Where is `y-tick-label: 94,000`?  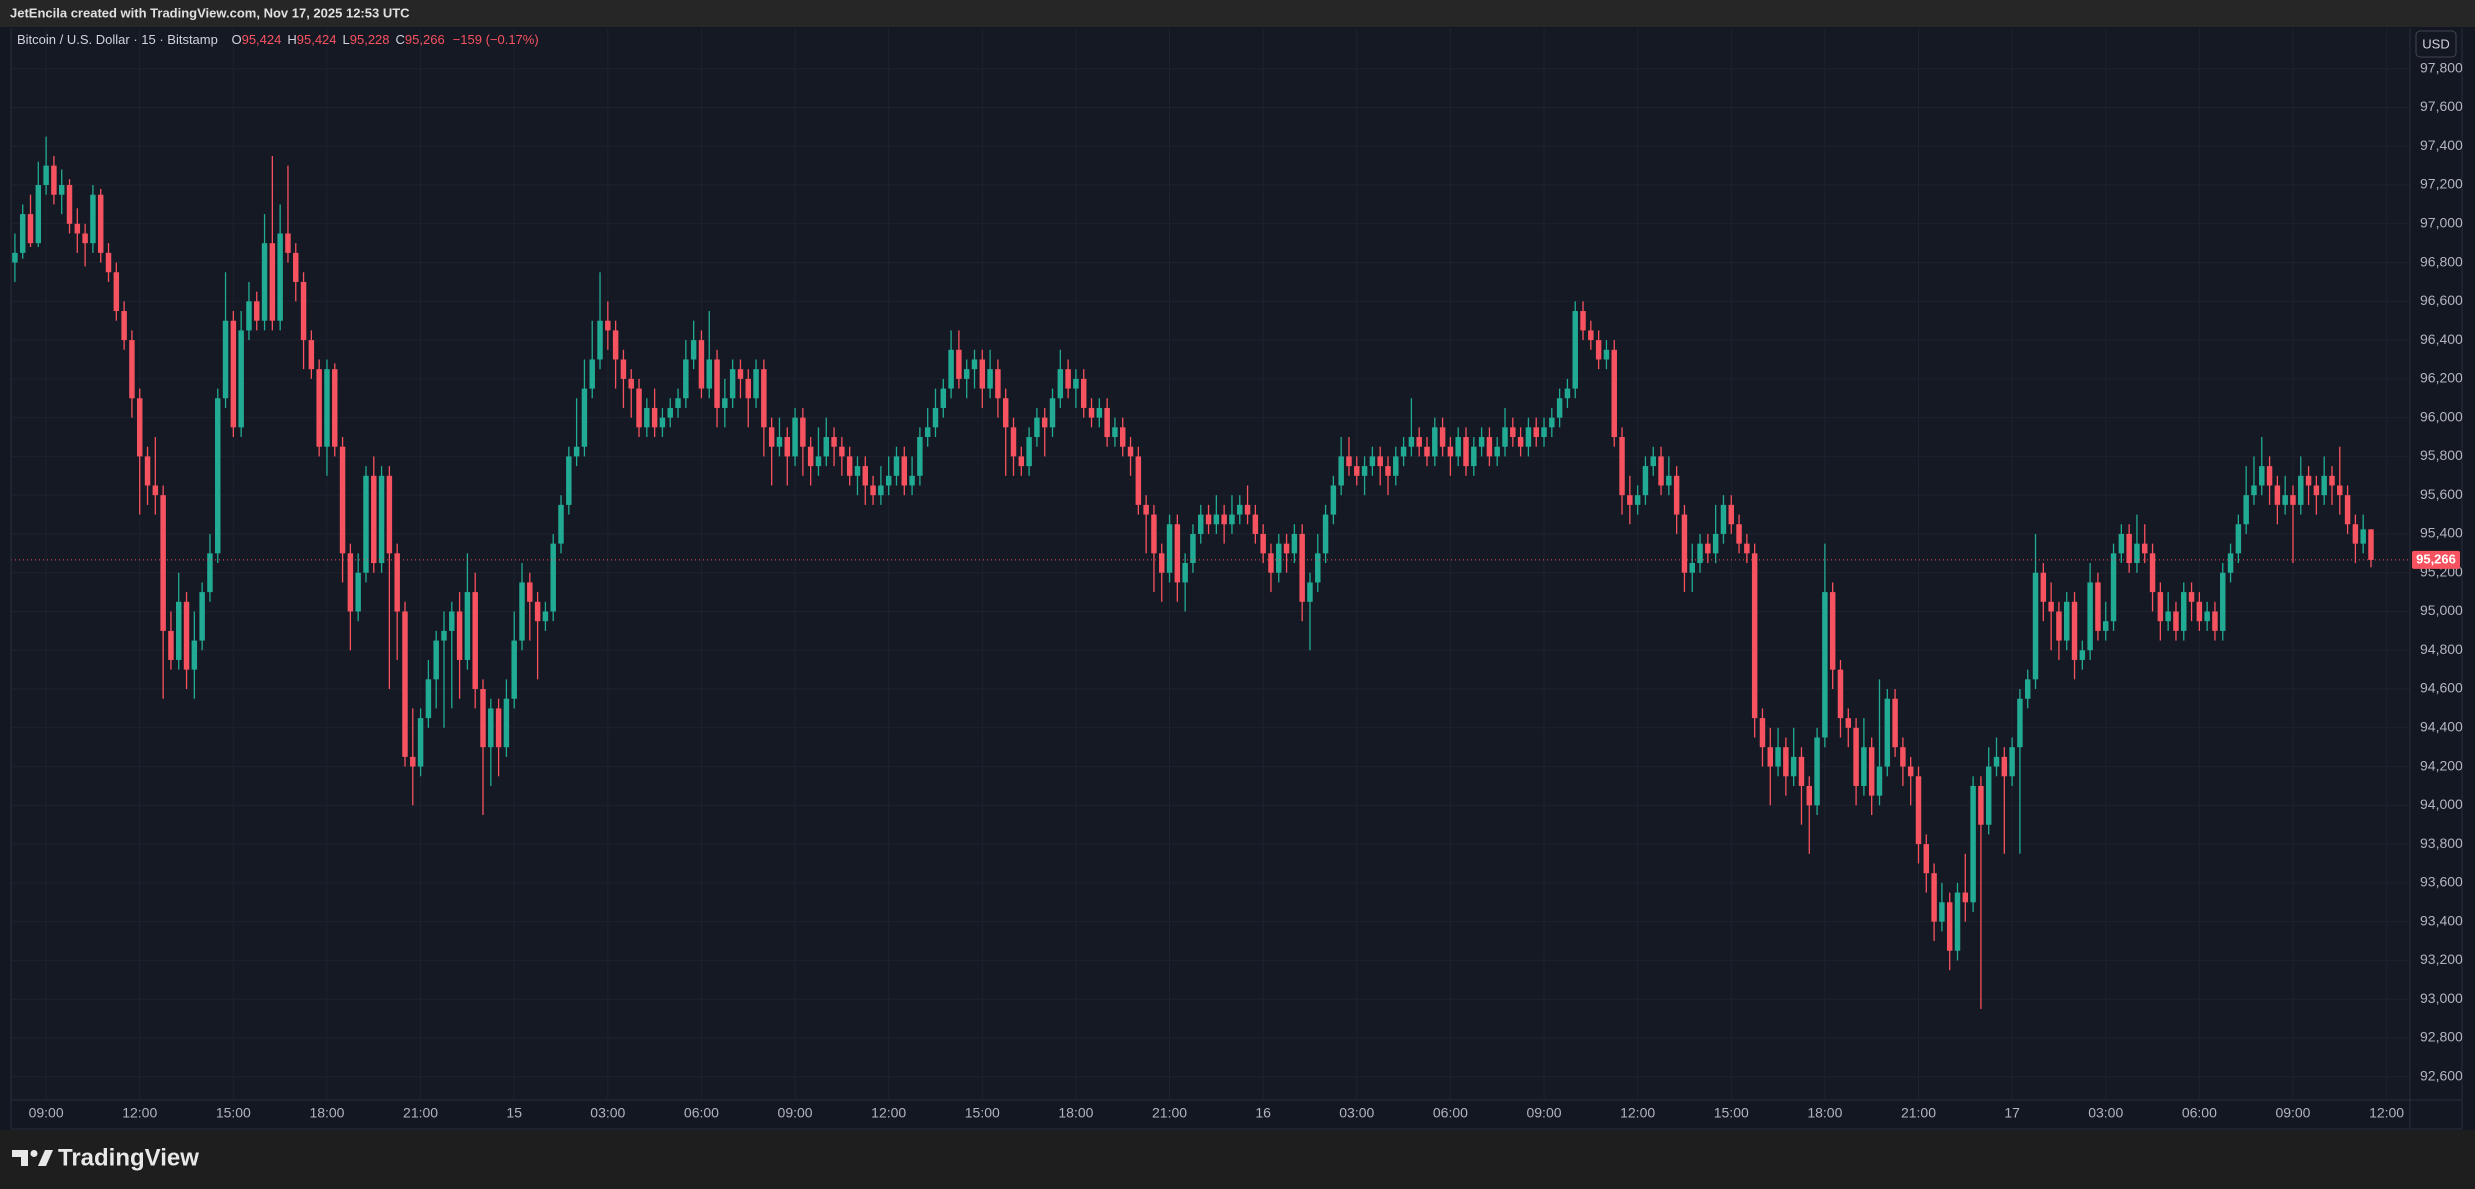
y-tick-label: 94,000 is located at coordinates (2441, 804).